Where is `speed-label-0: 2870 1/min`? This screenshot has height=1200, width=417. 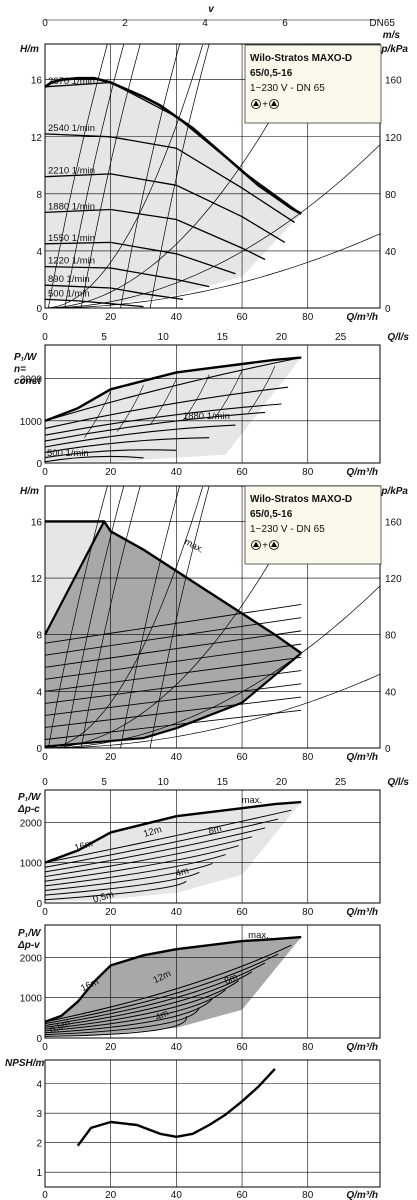
speed-label-0: 2870 1/min is located at coordinates (71, 81).